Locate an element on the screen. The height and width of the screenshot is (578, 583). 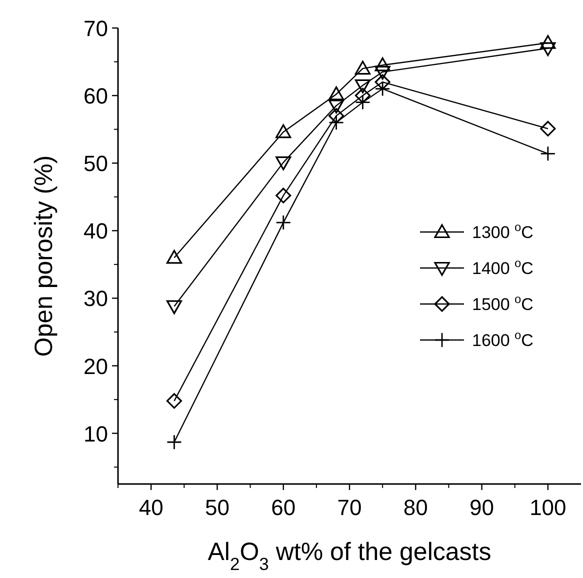
x-tick-label: 100 is located at coordinates (548, 507).